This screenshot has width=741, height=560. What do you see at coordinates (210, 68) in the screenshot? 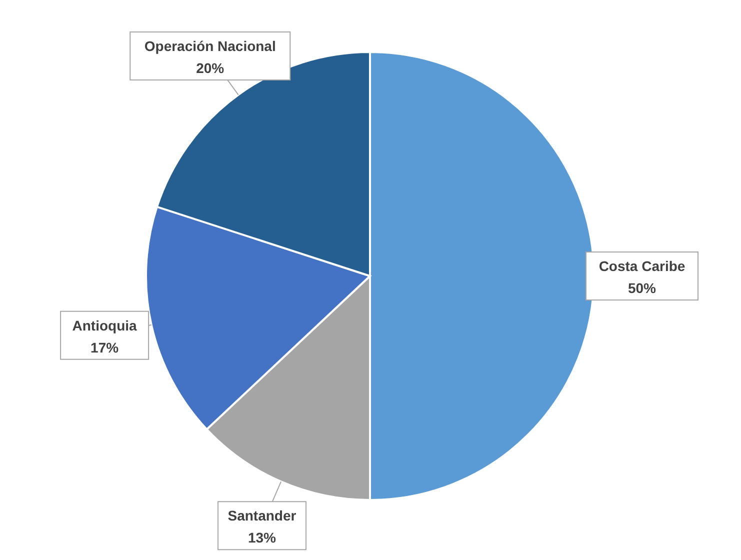
I see `data-label: 20%` at bounding box center [210, 68].